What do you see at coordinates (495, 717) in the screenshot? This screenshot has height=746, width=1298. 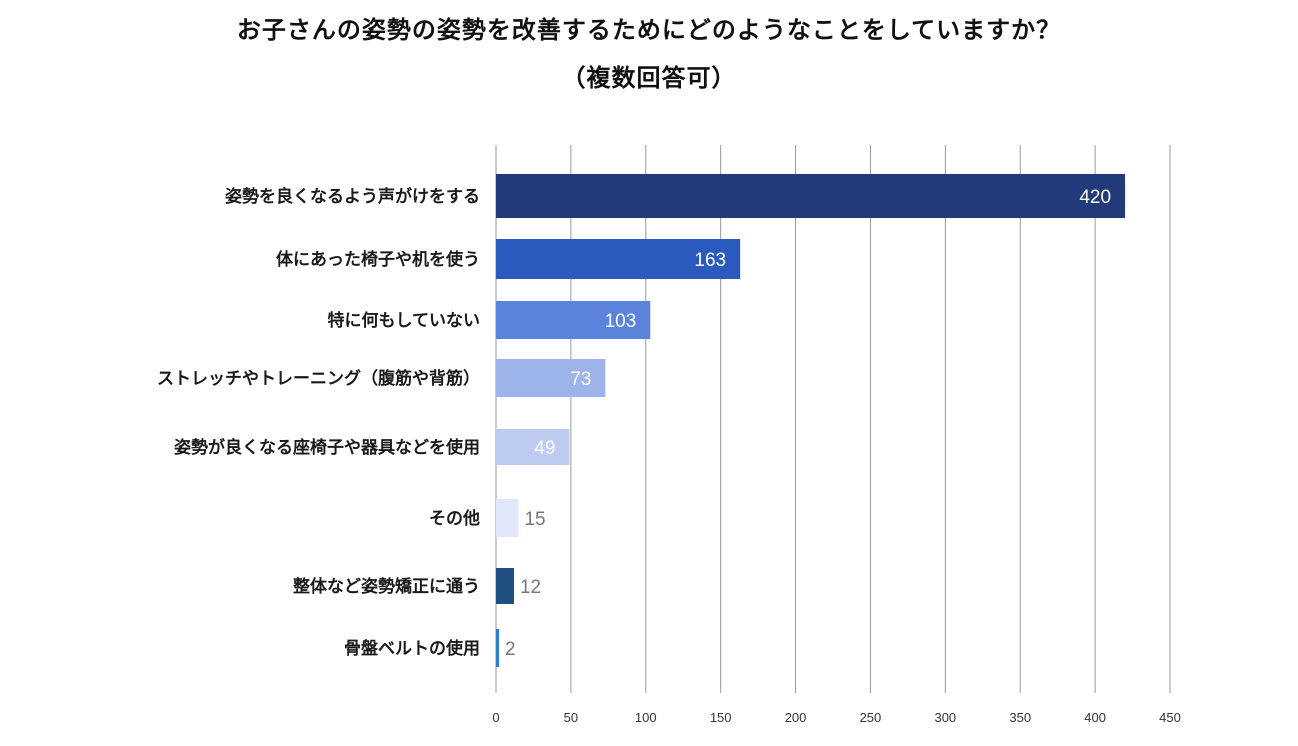 I see `x-tick-label: 0` at bounding box center [495, 717].